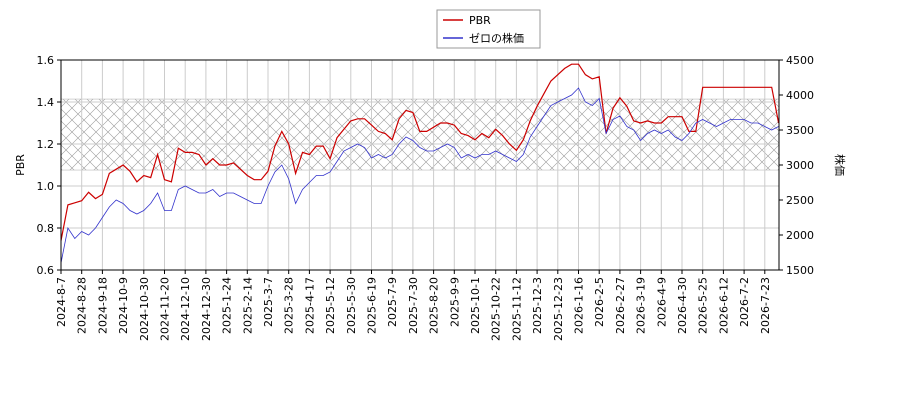  Describe the element at coordinates (480, 20) in the screenshot. I see `legend-label: PBR` at that location.